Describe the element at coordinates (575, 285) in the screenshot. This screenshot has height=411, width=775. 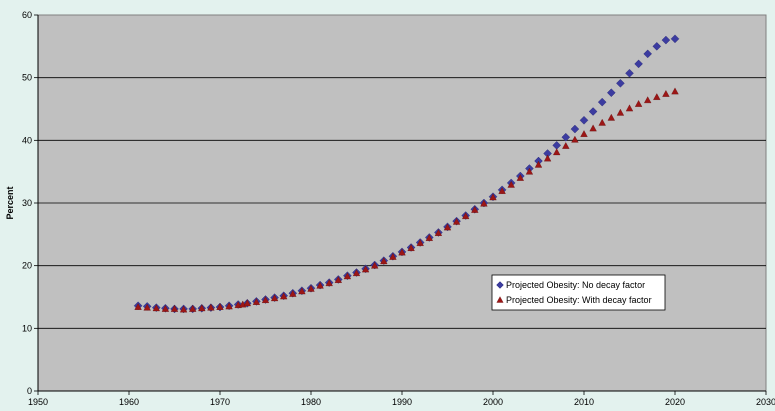
I see `legend-label-no-decay: Projected Obesity: No decay factor` at that location.